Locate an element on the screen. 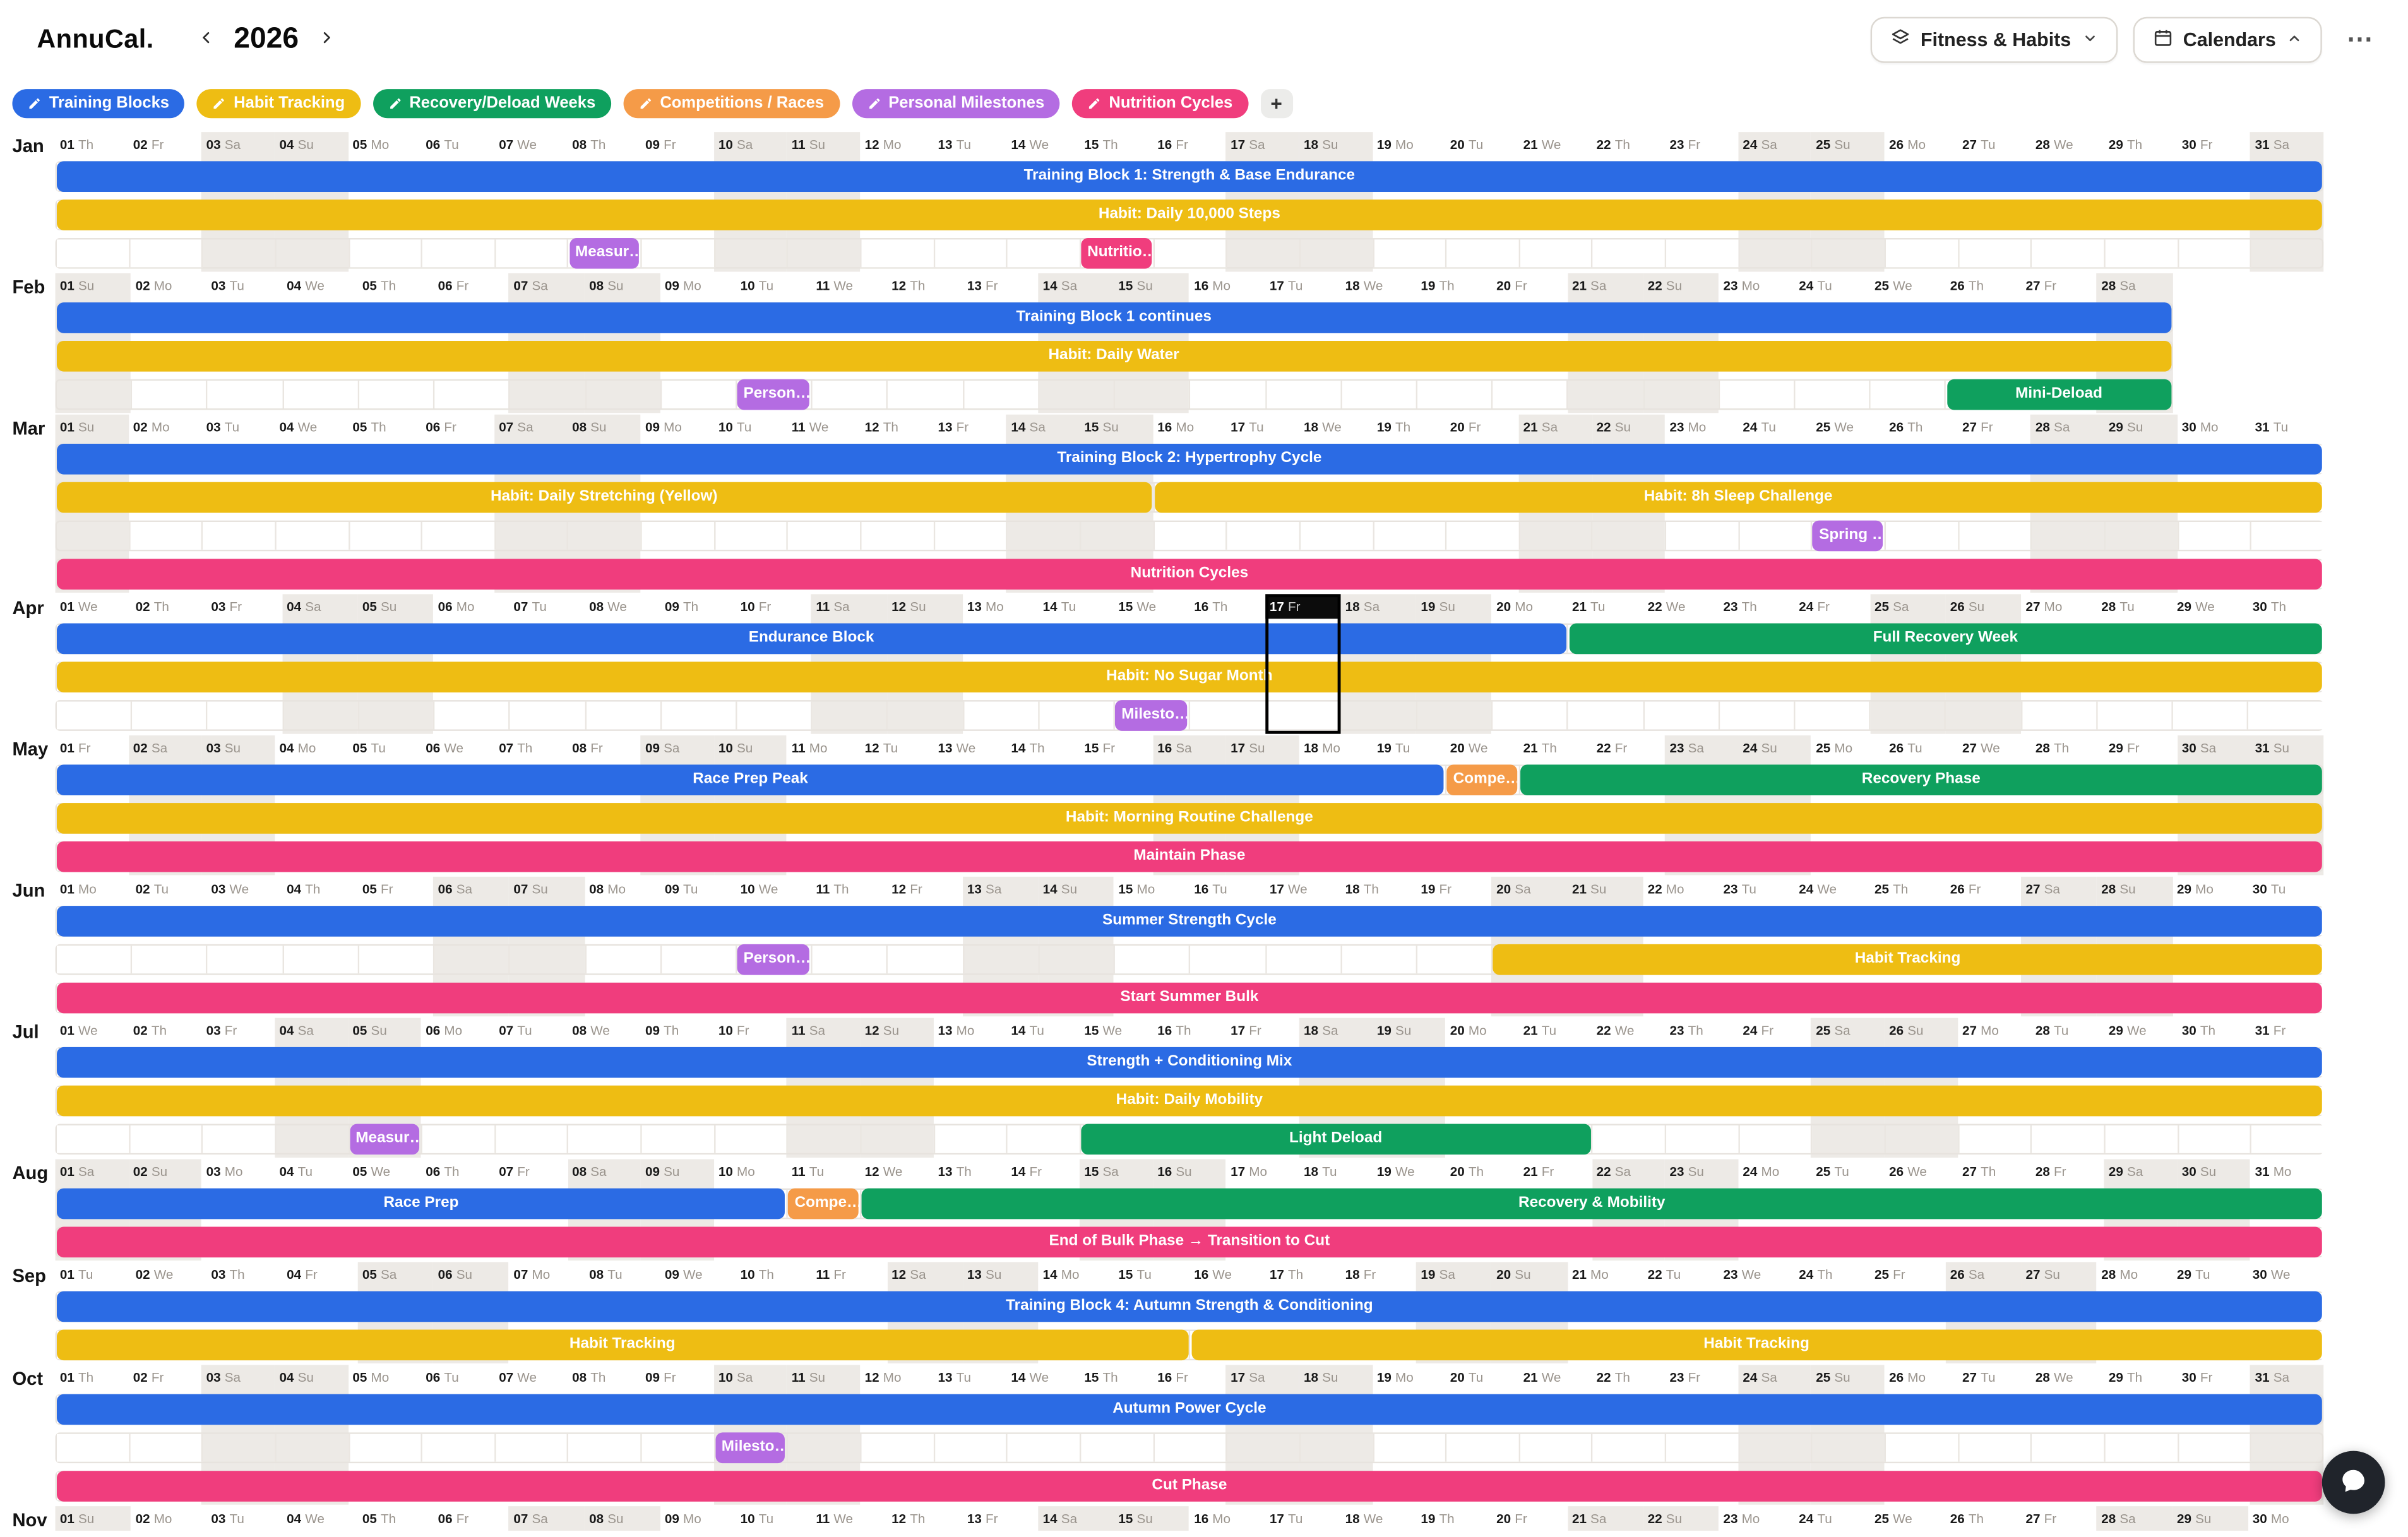 The image size is (2408, 1537). day-header-cell: 28 Su is located at coordinates (2118, 889).